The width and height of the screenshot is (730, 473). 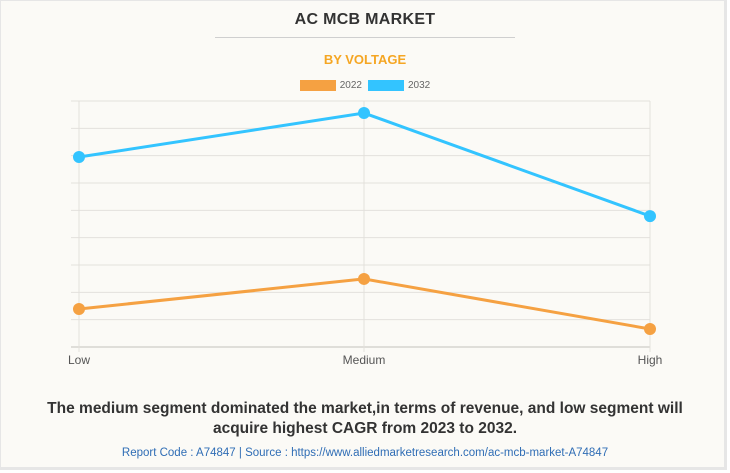 I want to click on chart-subtitle: BY VOLTAGE, so click(x=365, y=59).